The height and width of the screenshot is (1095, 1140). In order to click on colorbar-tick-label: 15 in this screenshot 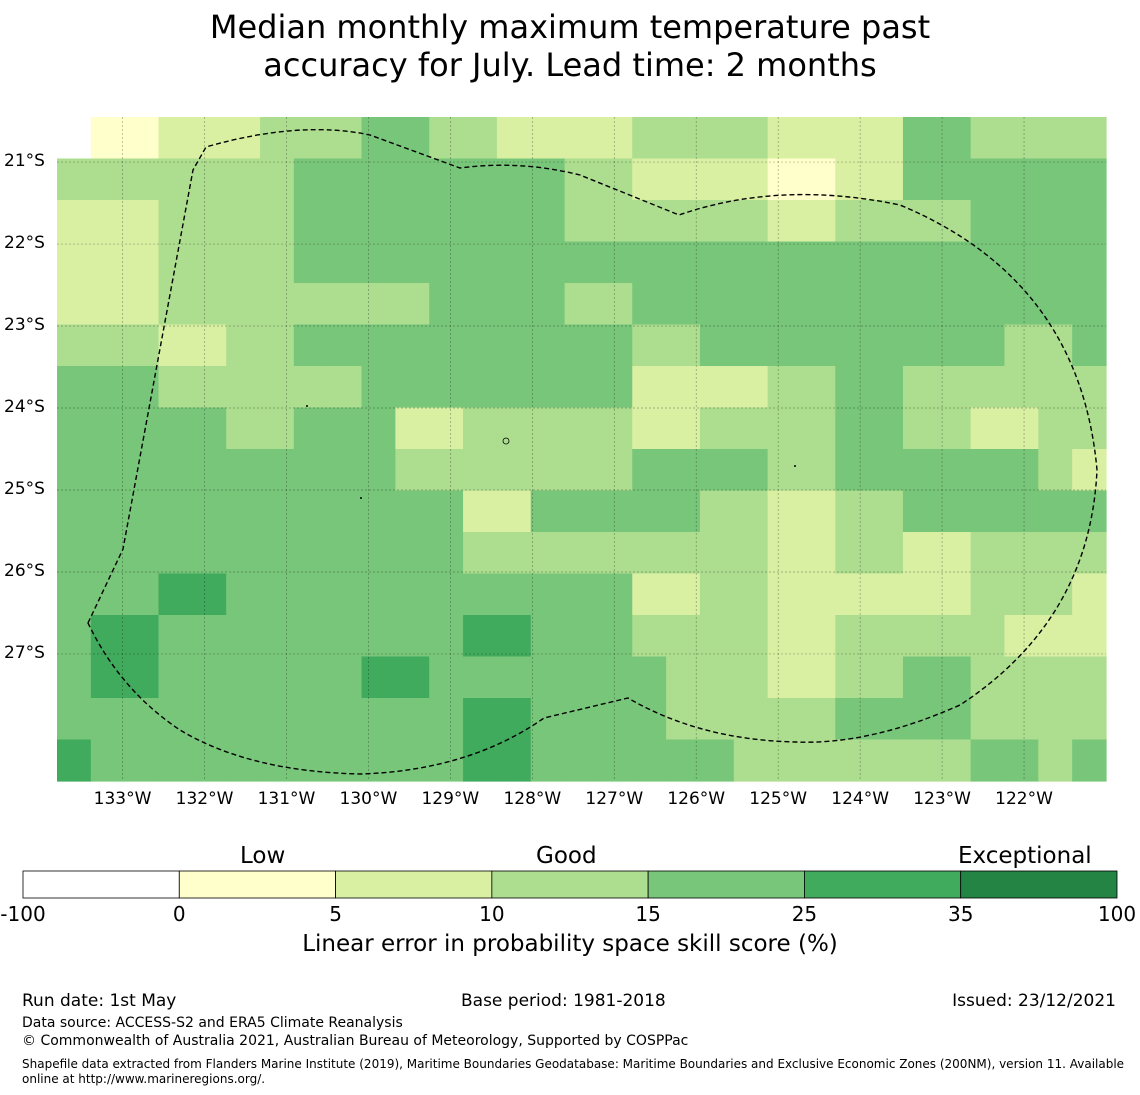, I will do `click(648, 914)`.